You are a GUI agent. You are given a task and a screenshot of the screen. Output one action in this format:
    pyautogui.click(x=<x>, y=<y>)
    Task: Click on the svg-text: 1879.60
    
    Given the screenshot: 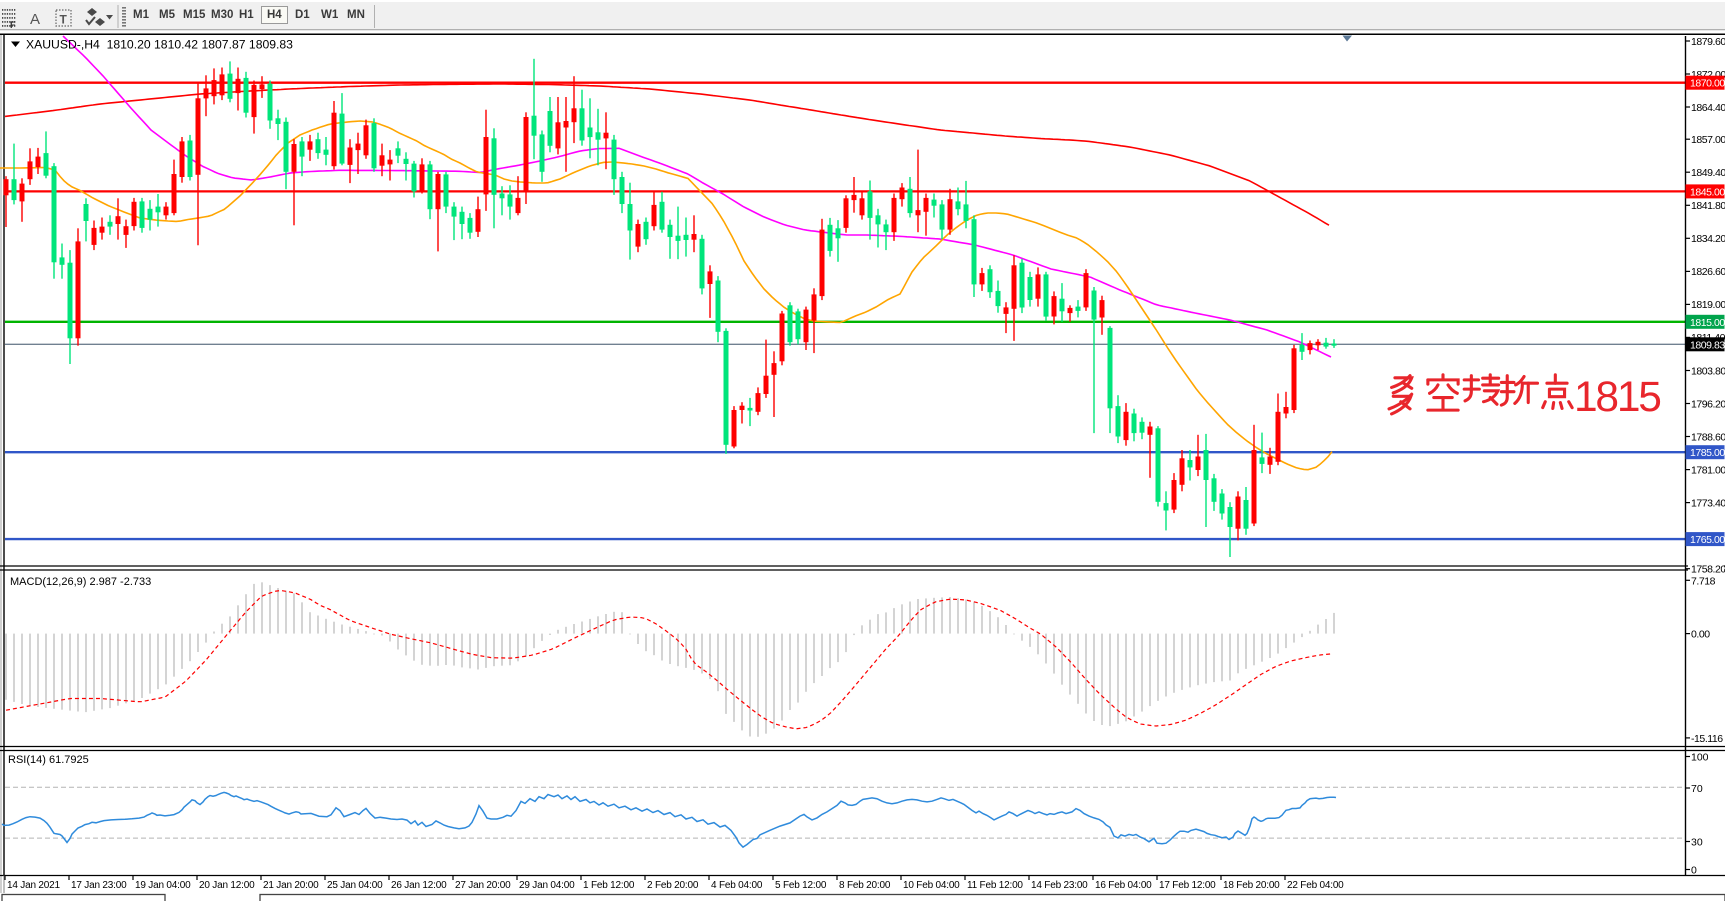 What is the action you would take?
    pyautogui.click(x=1708, y=42)
    